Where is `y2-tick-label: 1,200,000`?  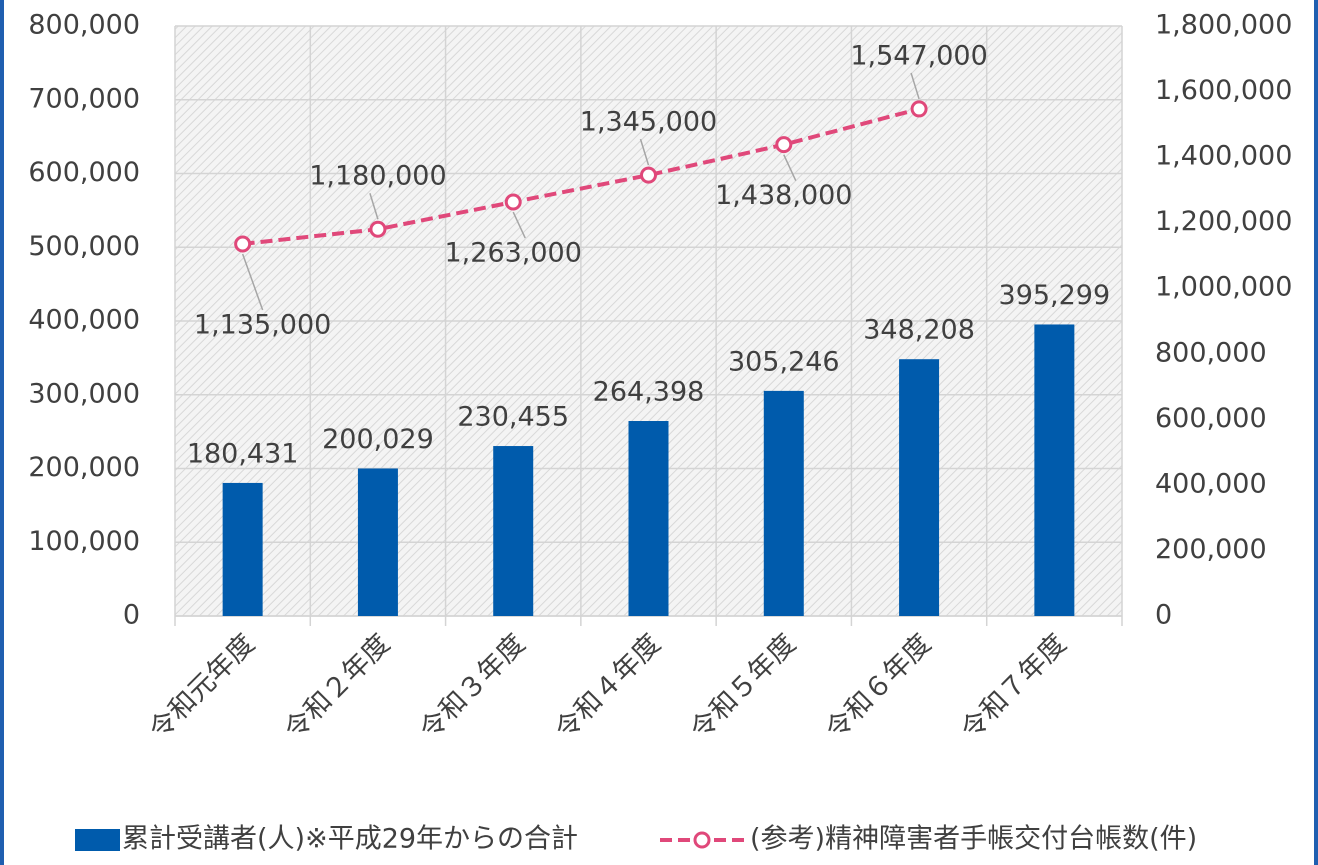
y2-tick-label: 1,200,000 is located at coordinates (1223, 221).